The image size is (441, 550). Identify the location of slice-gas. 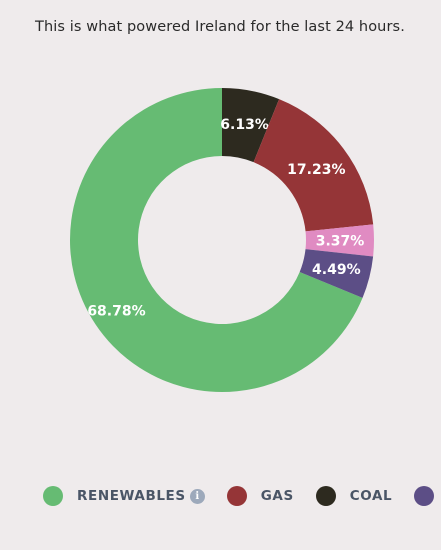
(313, 165).